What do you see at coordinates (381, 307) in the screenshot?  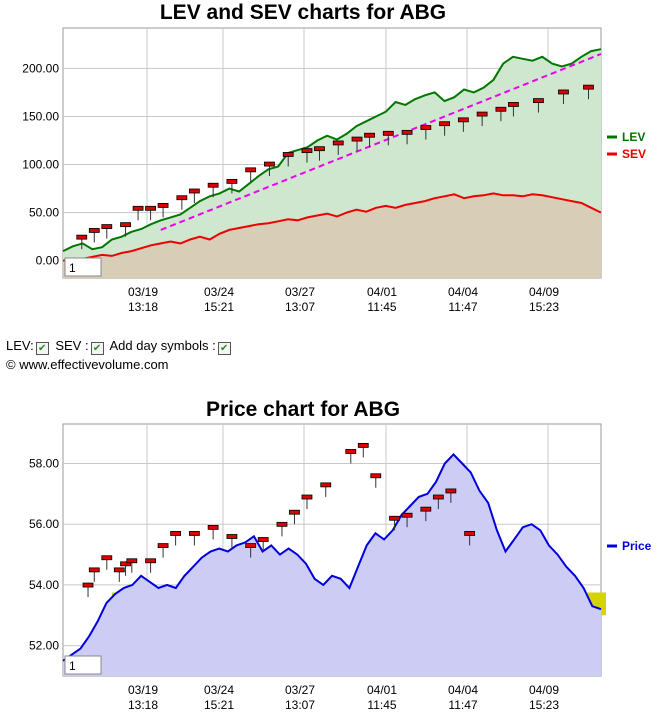 I see `lev-xtick-time: 11:45` at bounding box center [381, 307].